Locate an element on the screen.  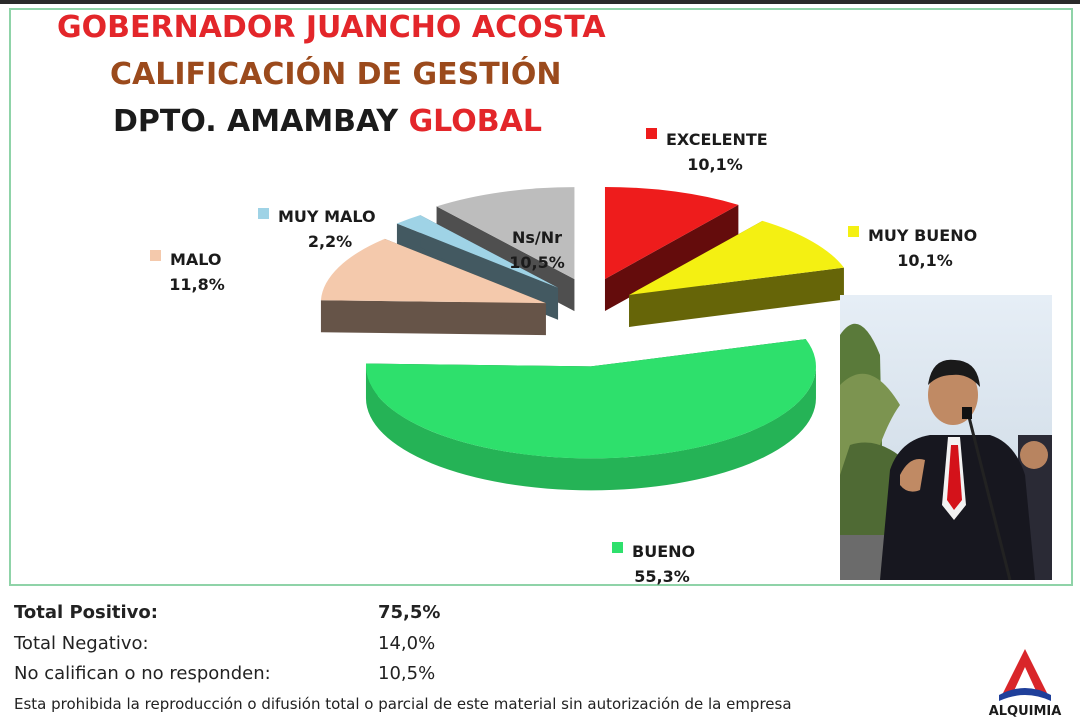
legend-label-bueno: BUENO is located at coordinates (663, 551).